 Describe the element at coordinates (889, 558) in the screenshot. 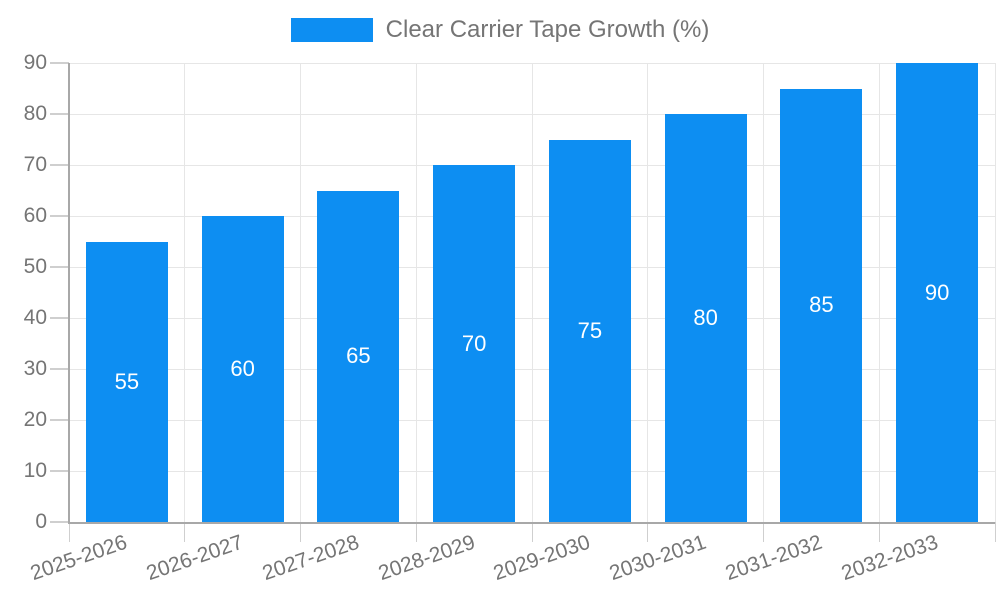

I see `x-axis-label: 2032-2033` at that location.